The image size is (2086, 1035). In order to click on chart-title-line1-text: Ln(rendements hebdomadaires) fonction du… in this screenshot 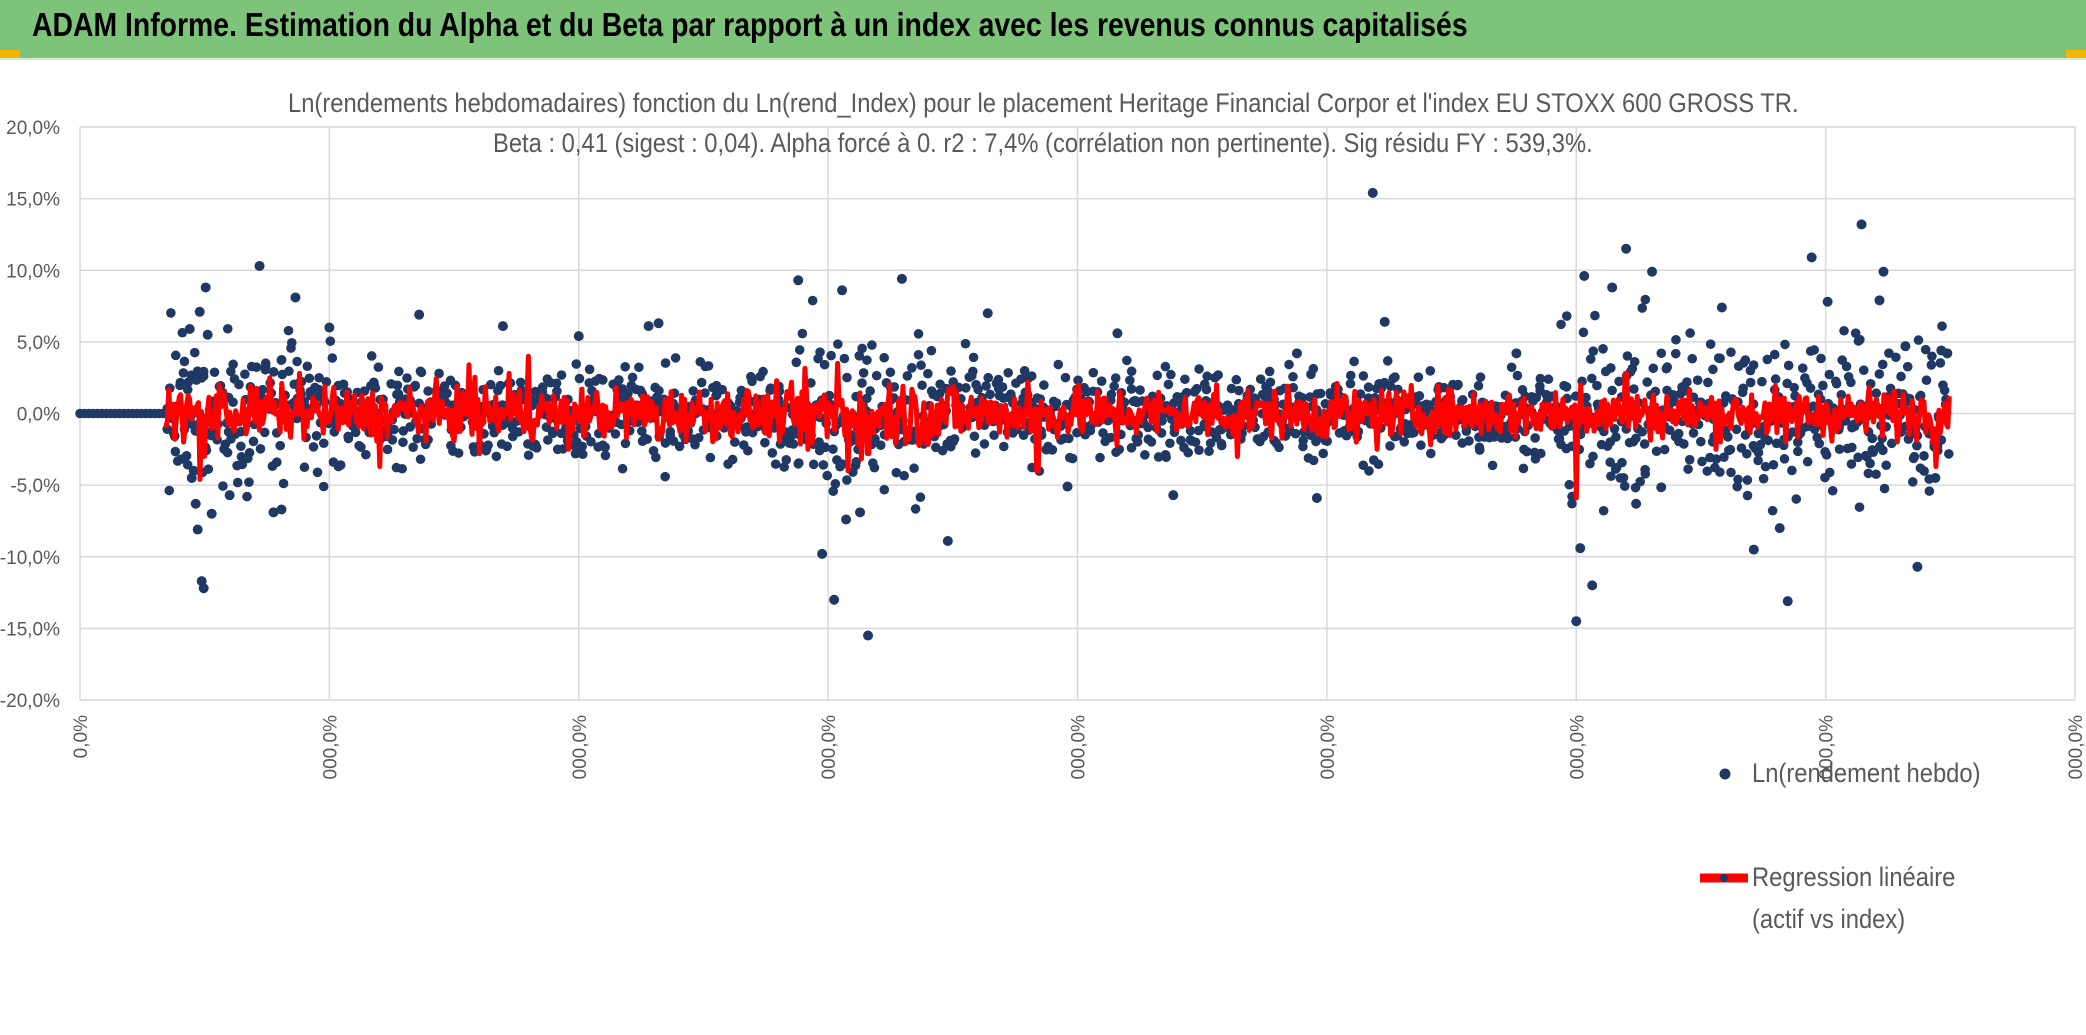, I will do `click(1043, 103)`.